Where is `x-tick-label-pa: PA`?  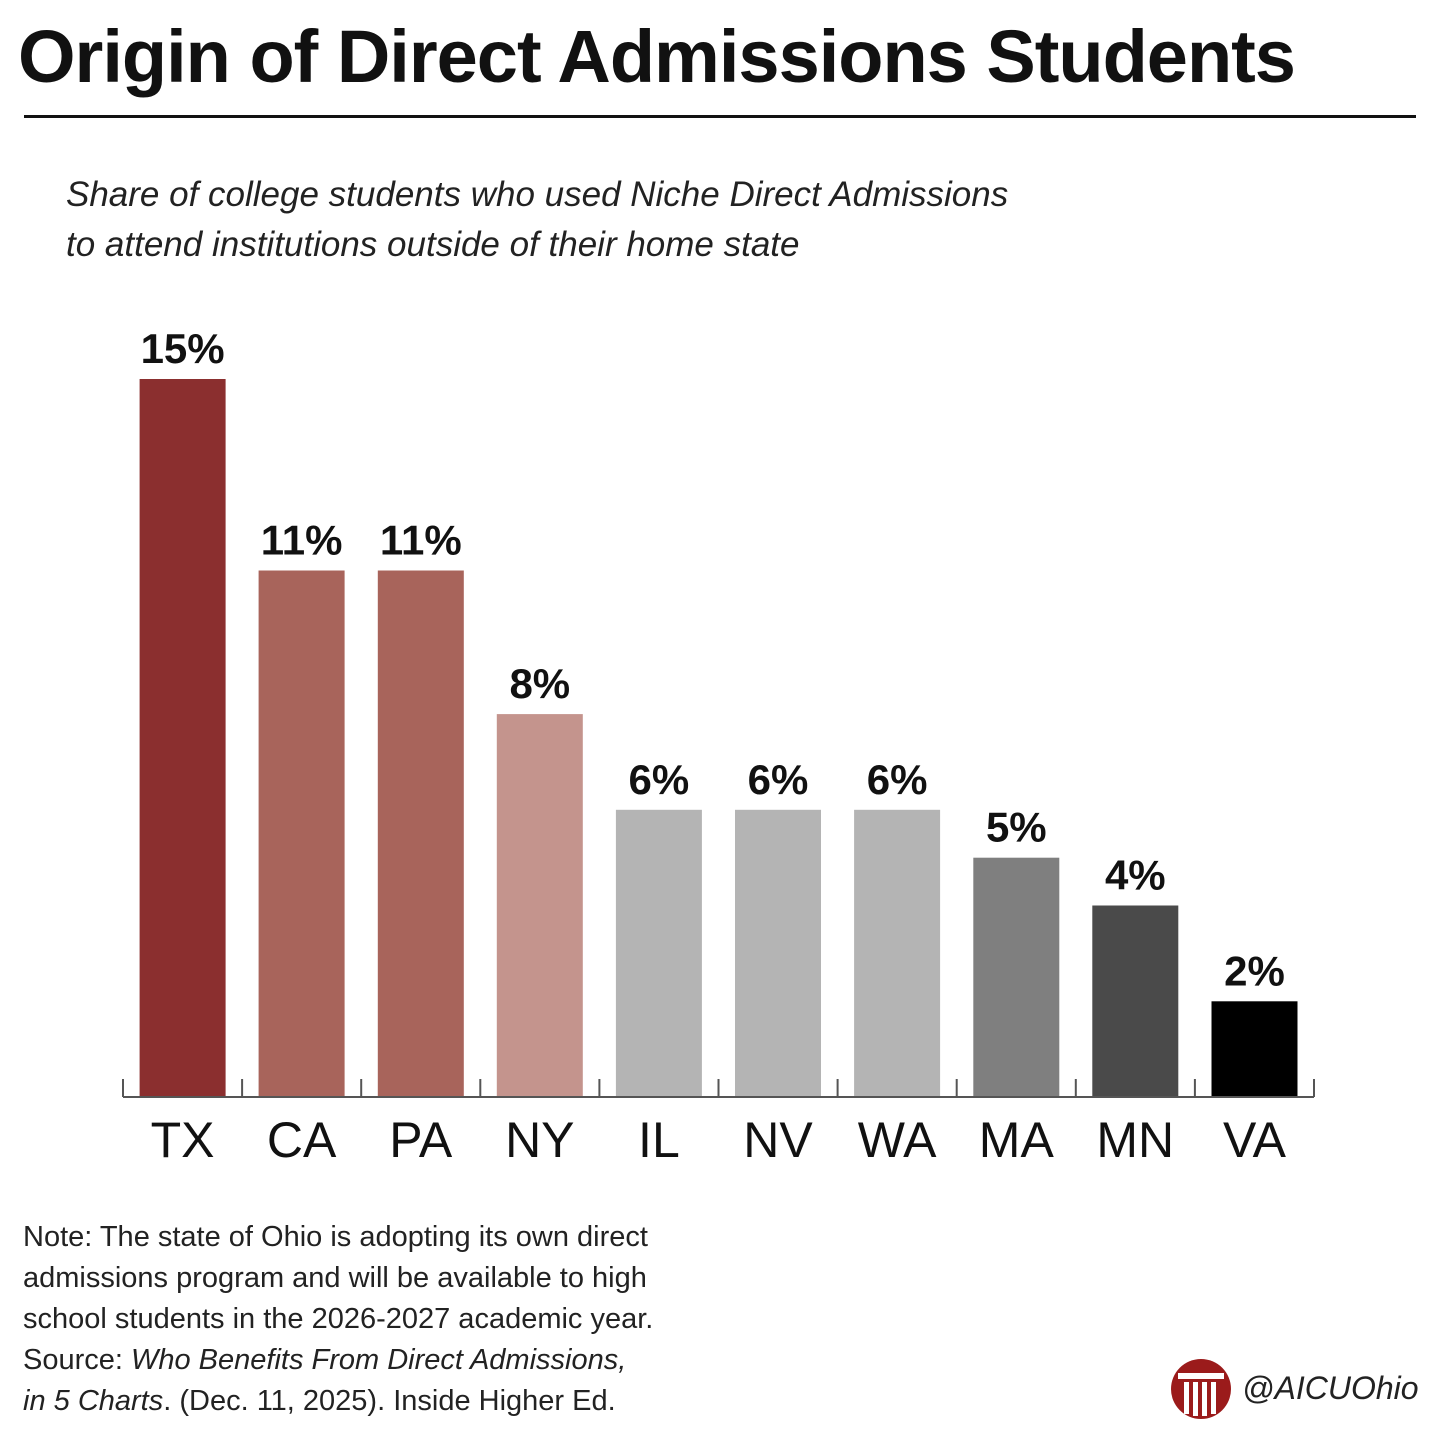
x-tick-label-pa: PA is located at coordinates (421, 1140).